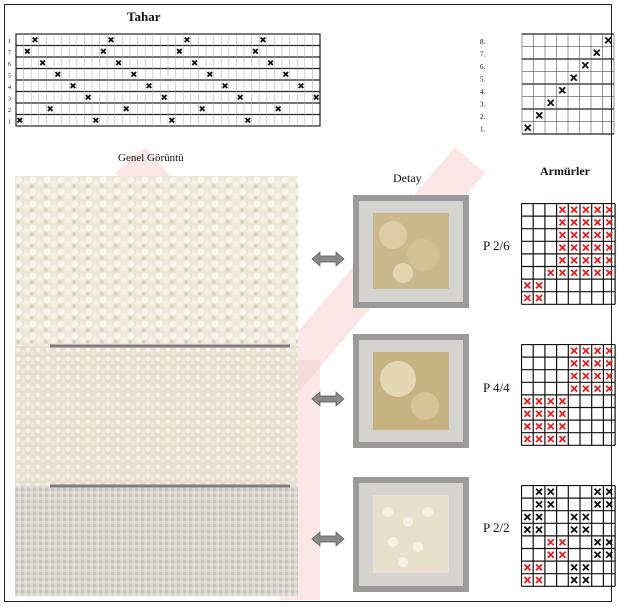 The image size is (618, 607). What do you see at coordinates (565, 171) in the screenshot?
I see `armur-label: Armürler` at bounding box center [565, 171].